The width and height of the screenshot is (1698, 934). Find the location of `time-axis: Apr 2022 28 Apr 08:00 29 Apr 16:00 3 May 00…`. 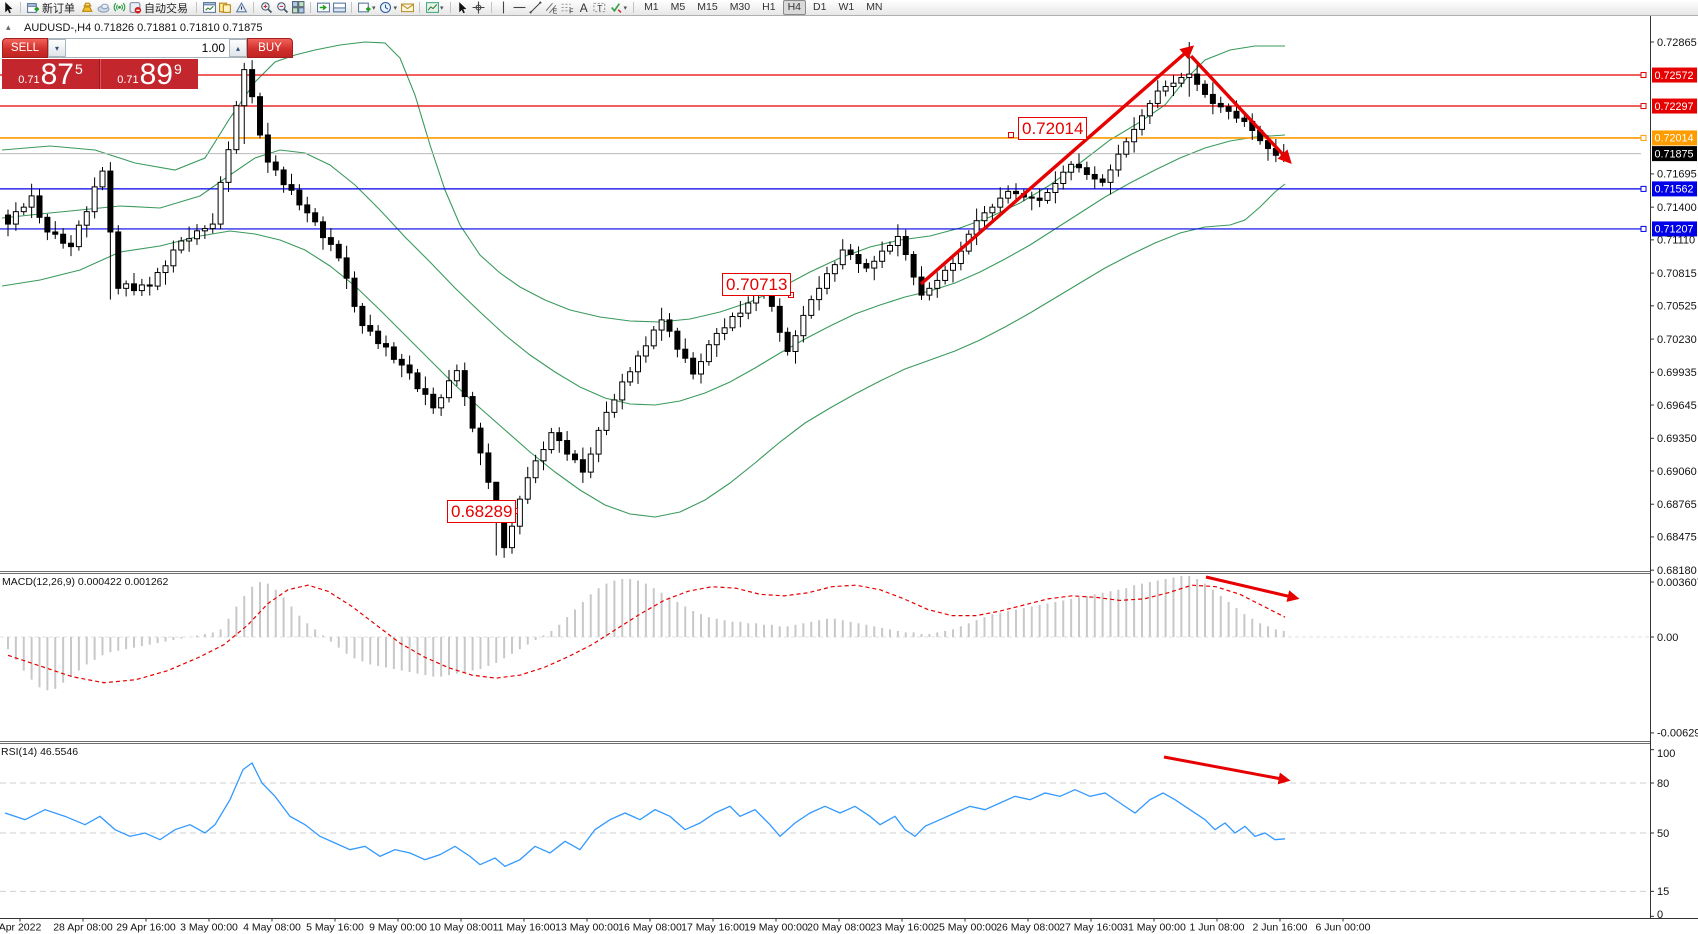

time-axis: Apr 2022 28 Apr 08:00 29 Apr 16:00 3 May 00… is located at coordinates (685, 926).